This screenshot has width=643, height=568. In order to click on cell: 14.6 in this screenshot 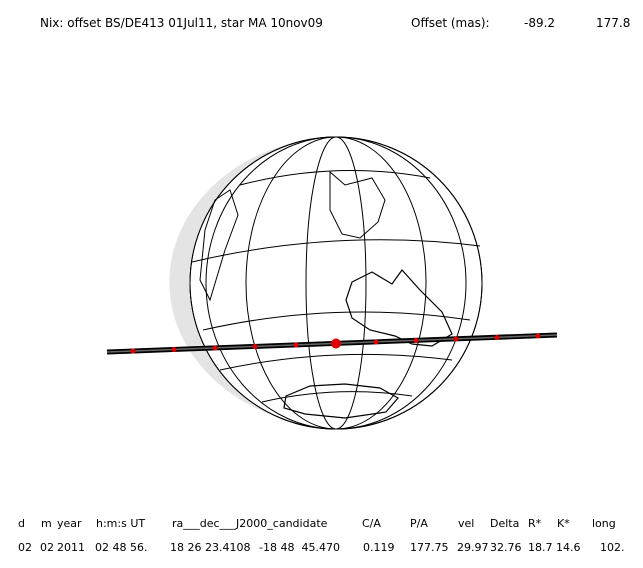, I will do `click(568, 547)`.